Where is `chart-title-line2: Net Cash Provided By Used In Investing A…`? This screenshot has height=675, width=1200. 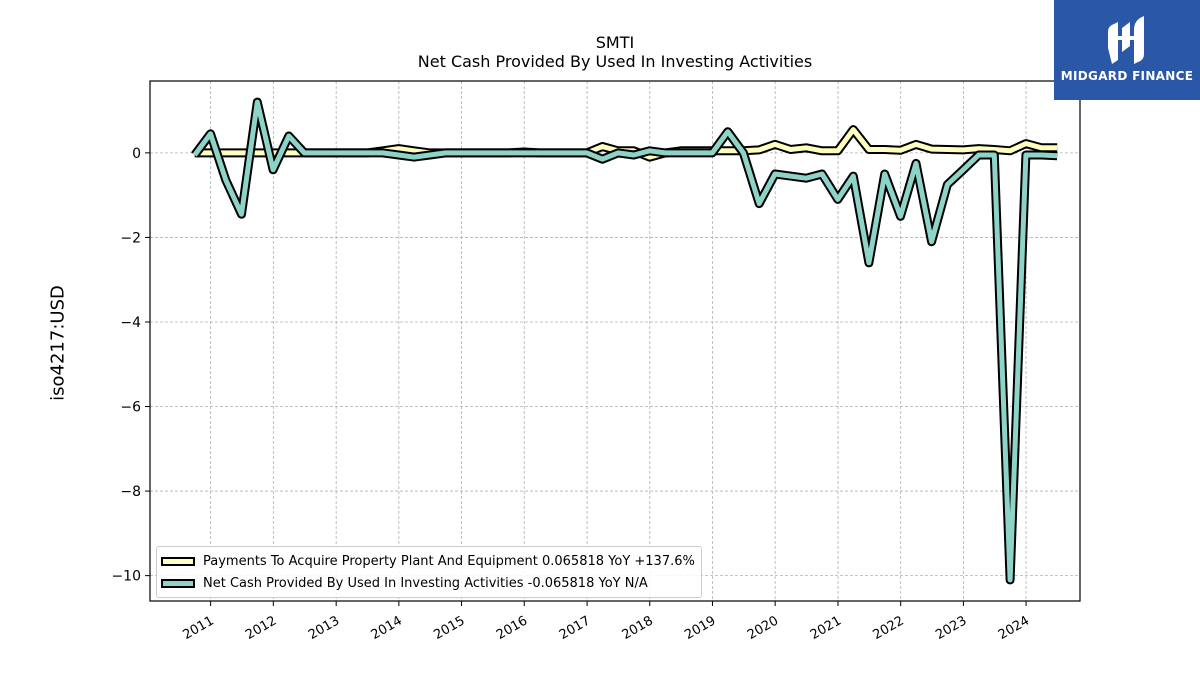 chart-title-line2: Net Cash Provided By Used In Investing A… is located at coordinates (615, 61).